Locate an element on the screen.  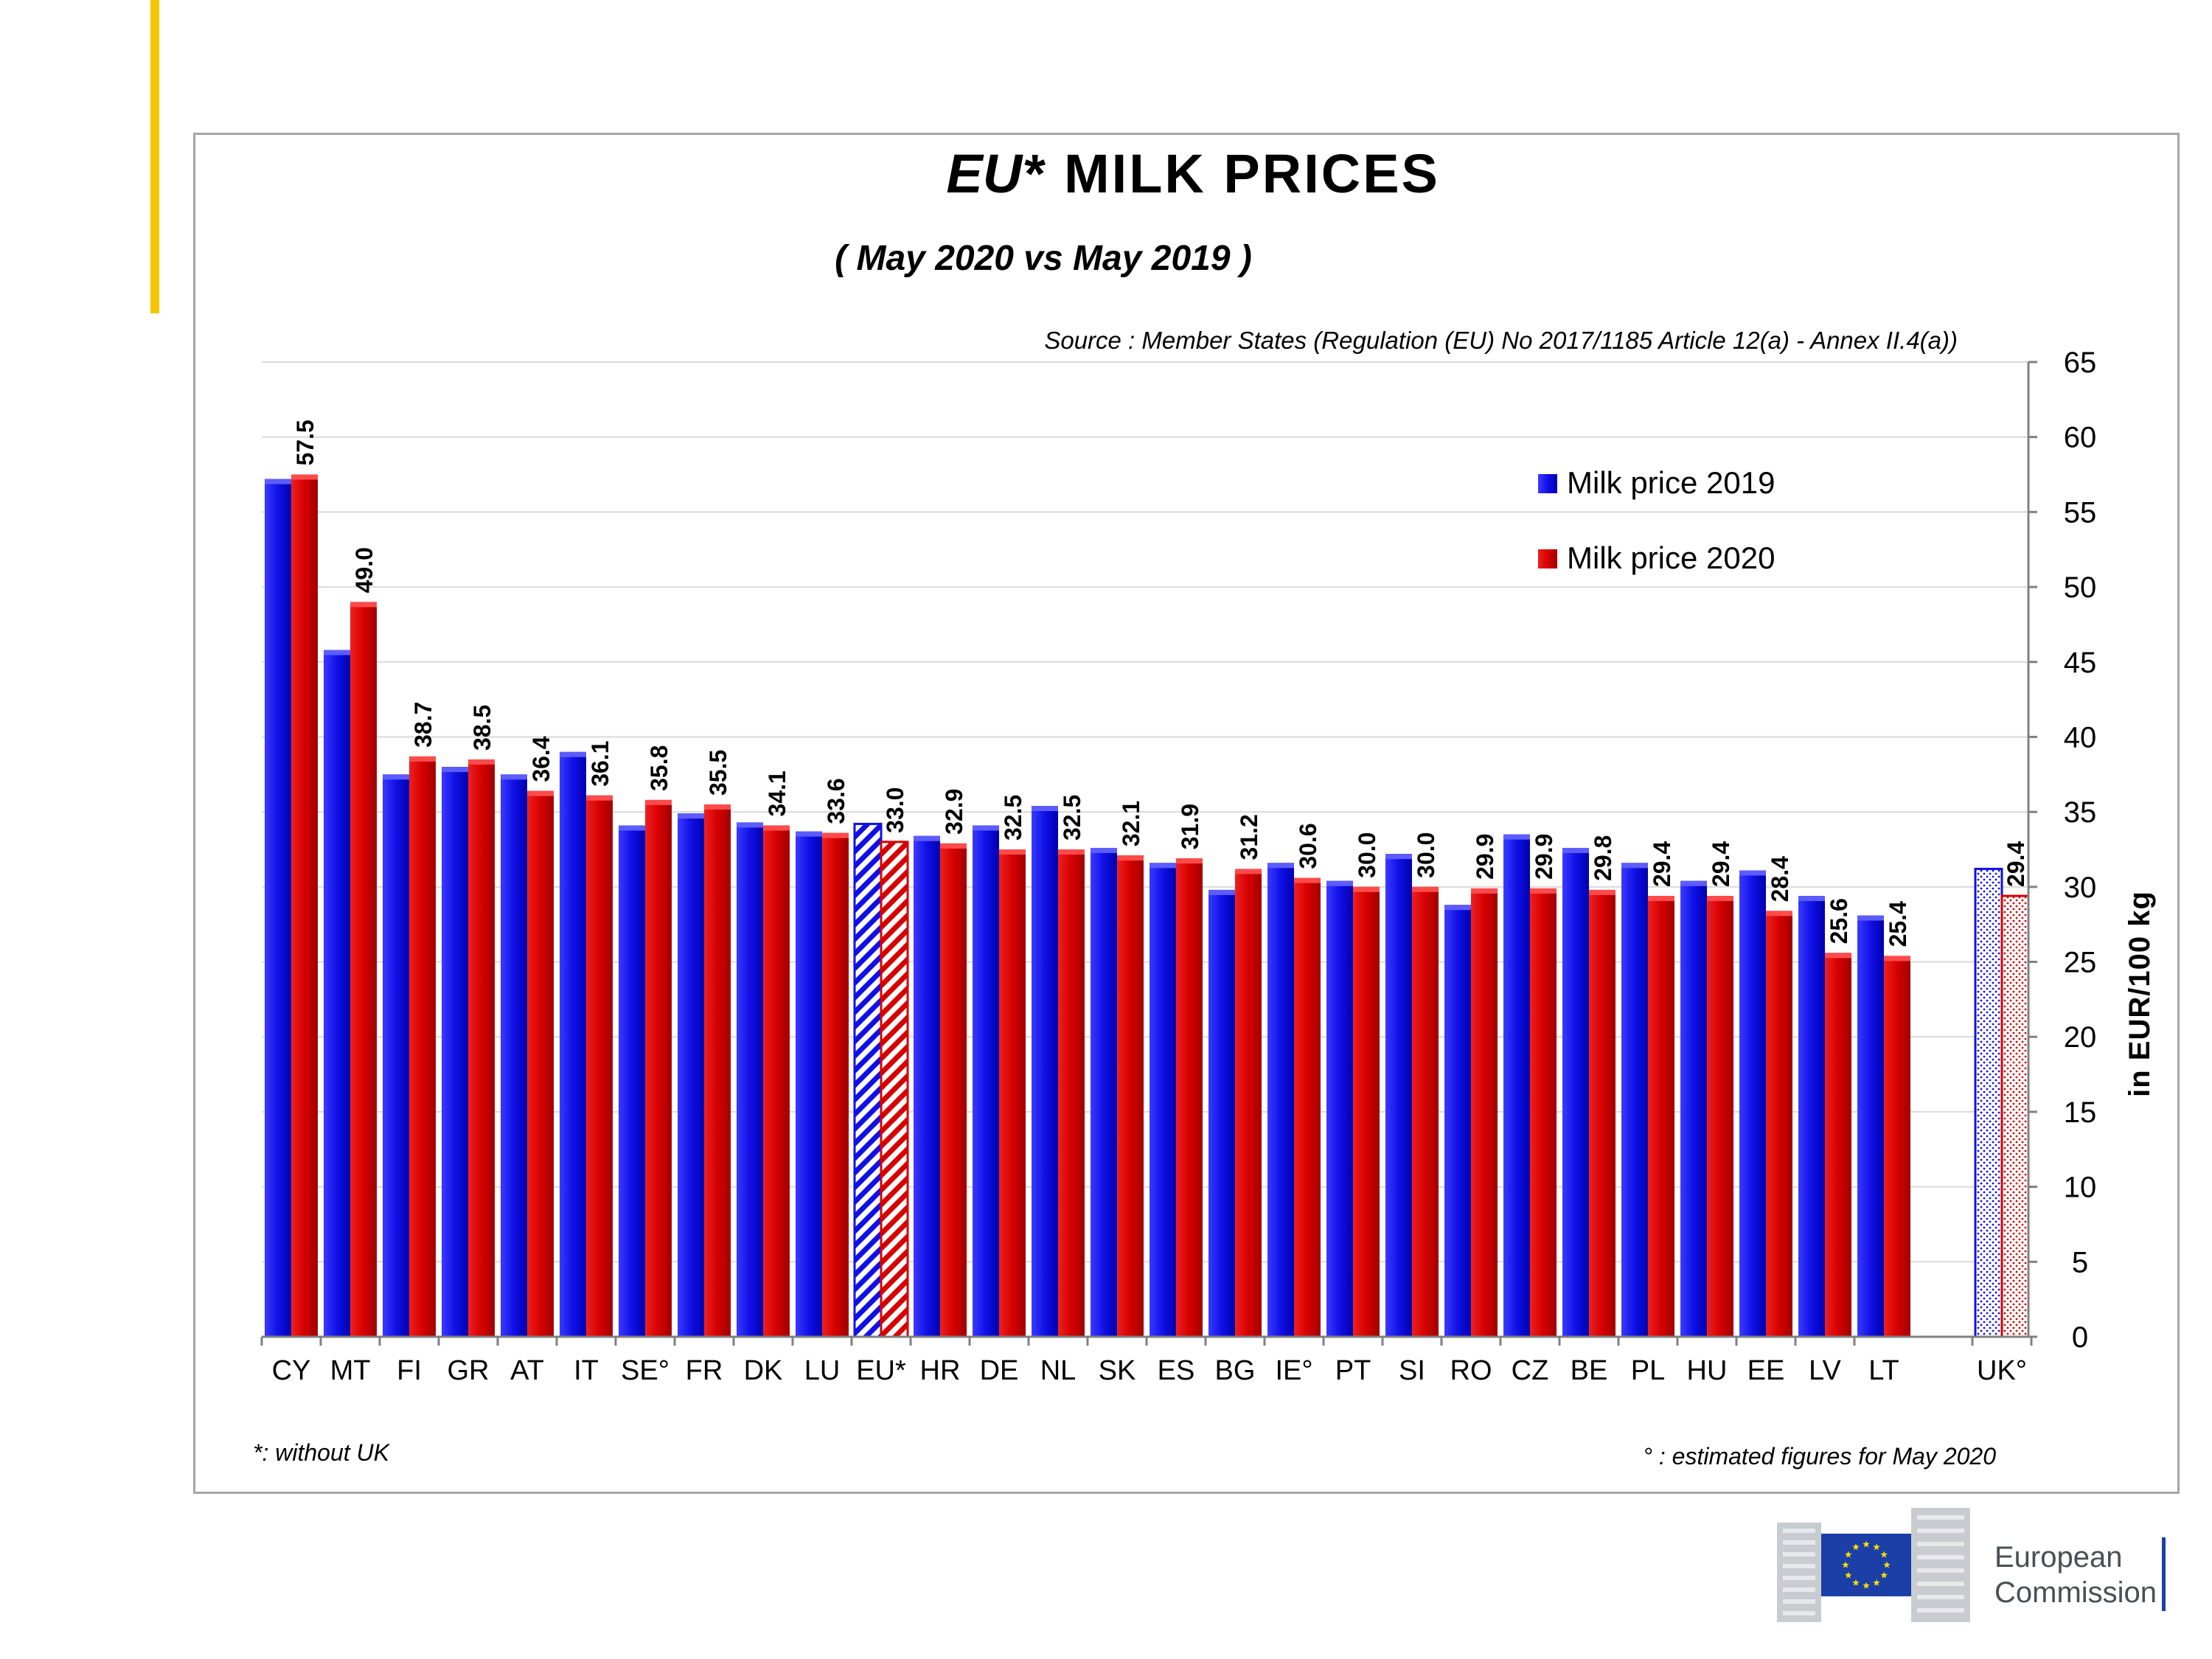
x-tick-label: SE° is located at coordinates (645, 1370).